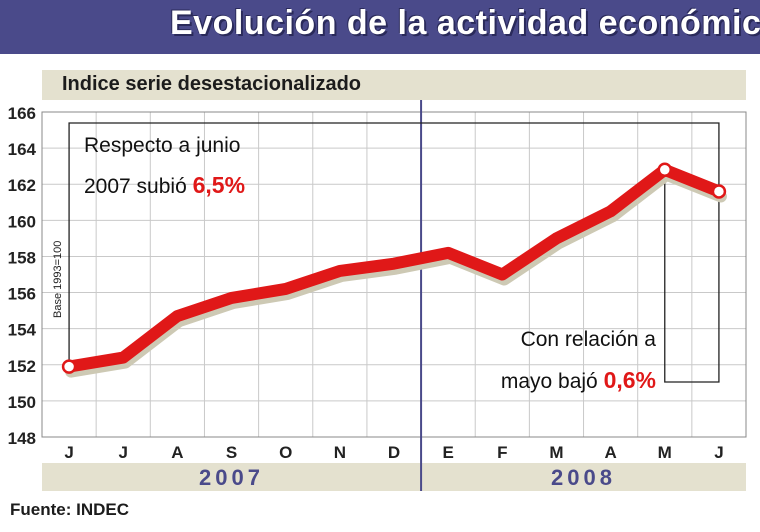 The height and width of the screenshot is (532, 760). What do you see at coordinates (589, 339) in the screenshot?
I see `annotation-monthly-line1: Con relación a` at bounding box center [589, 339].